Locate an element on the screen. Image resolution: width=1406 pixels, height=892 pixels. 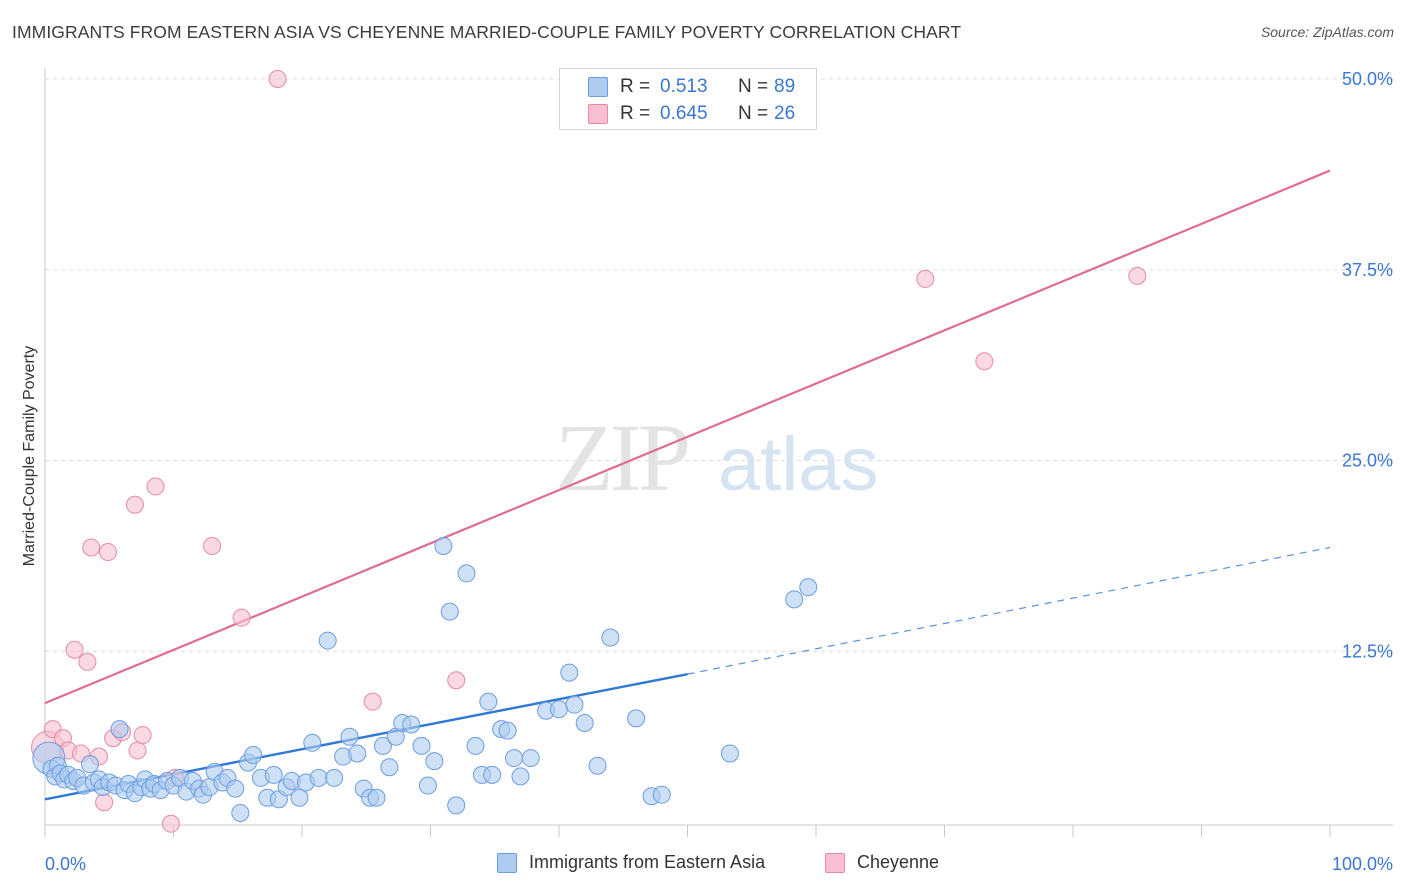
y-tick-labels: 12.5% 25.0% 37.5% 50.0% is located at coordinates (1367, 365).